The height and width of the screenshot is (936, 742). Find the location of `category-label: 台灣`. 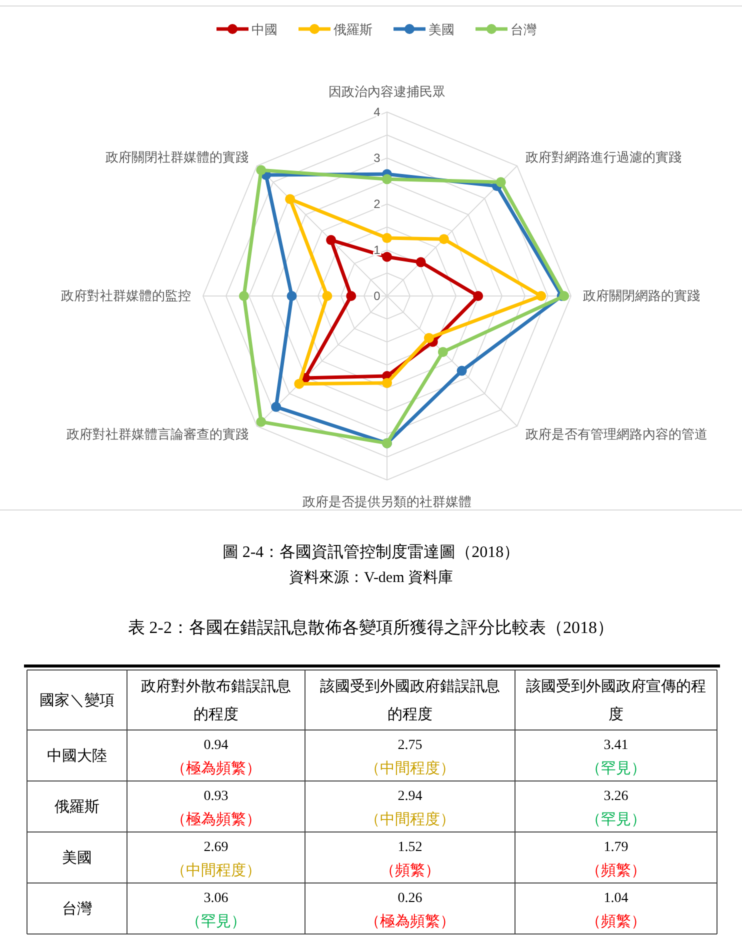

category-label: 台灣 is located at coordinates (77, 910).